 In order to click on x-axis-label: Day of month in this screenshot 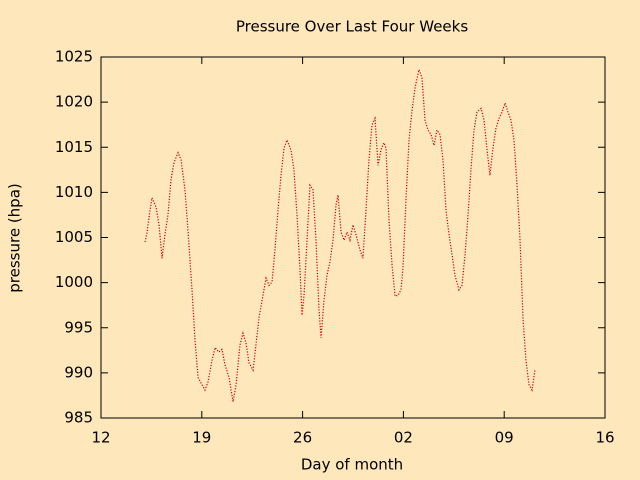, I will do `click(352, 465)`.